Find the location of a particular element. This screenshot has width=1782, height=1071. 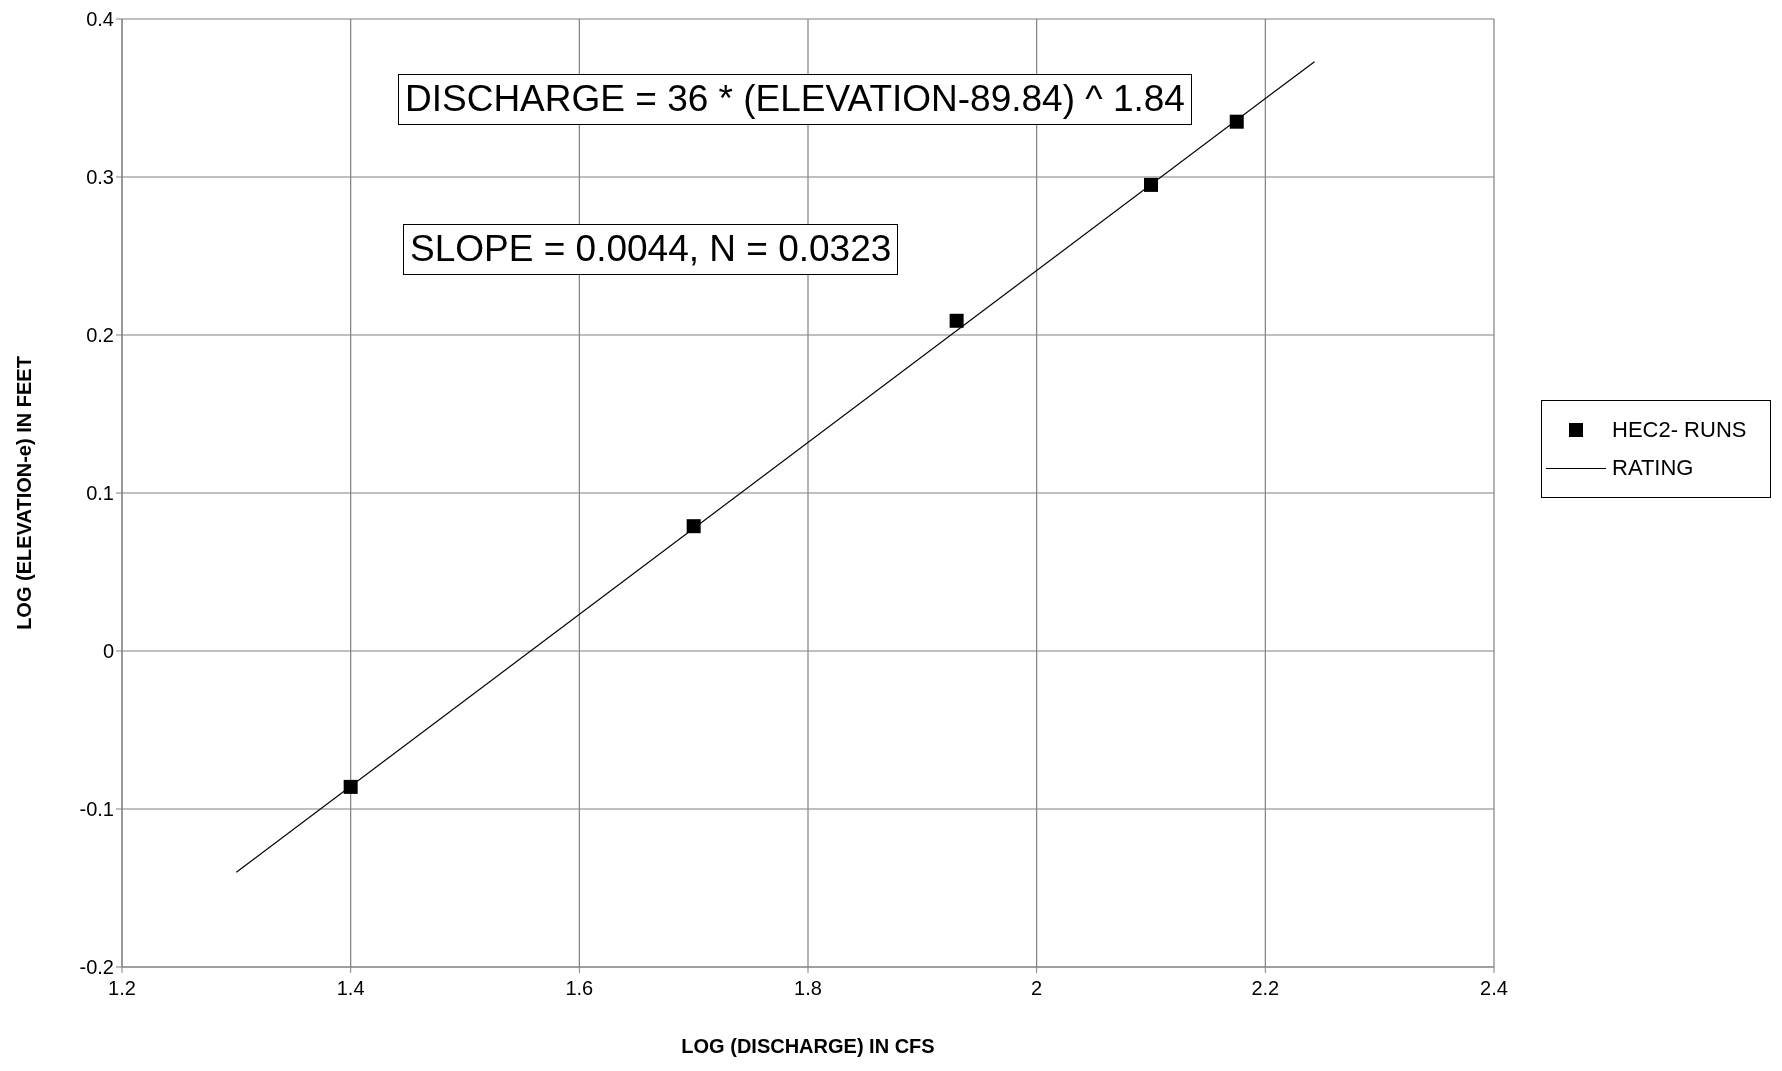

x-tick-label: 2.4 is located at coordinates (1494, 988).